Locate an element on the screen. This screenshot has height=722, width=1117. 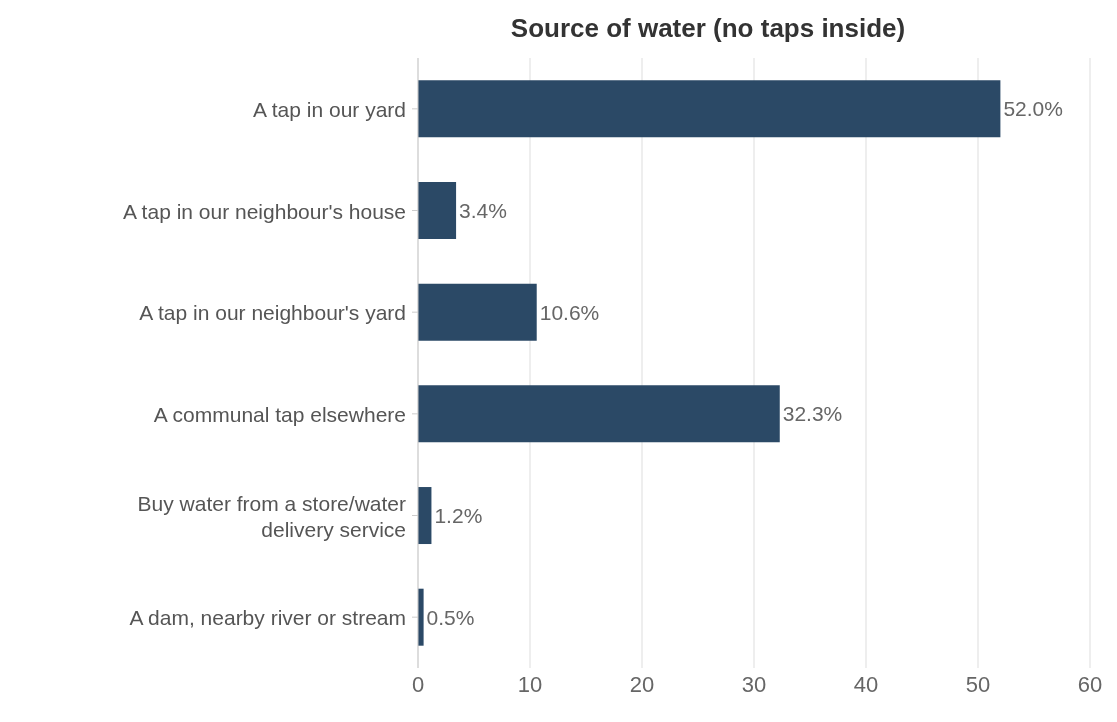
y-tick-label: A dam, nearby river or stream is located at coordinates (267, 617).